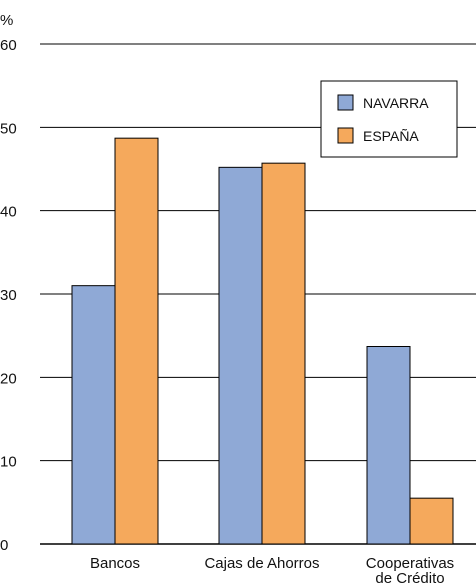  What do you see at coordinates (396, 103) in the screenshot?
I see `legend-label-navarra: NAVARRA` at bounding box center [396, 103].